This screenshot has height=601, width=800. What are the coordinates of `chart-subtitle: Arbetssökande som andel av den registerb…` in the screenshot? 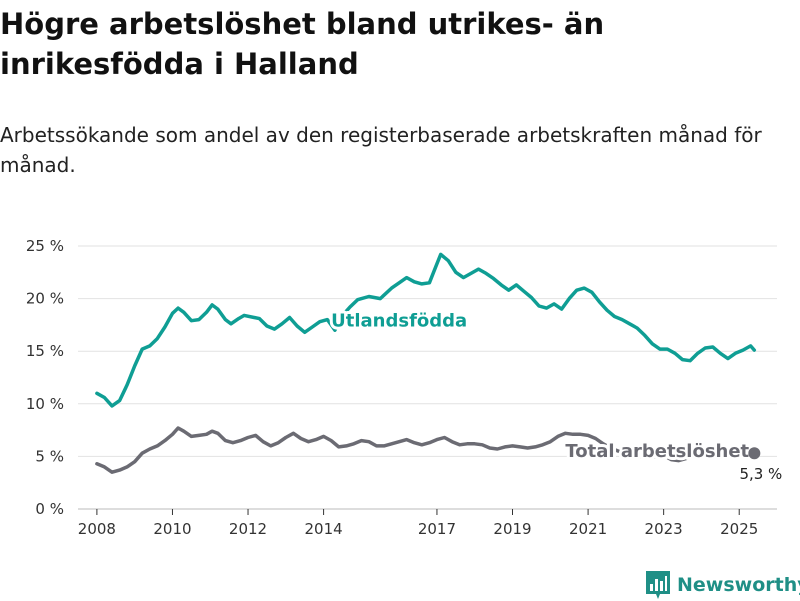 It's located at (381, 150).